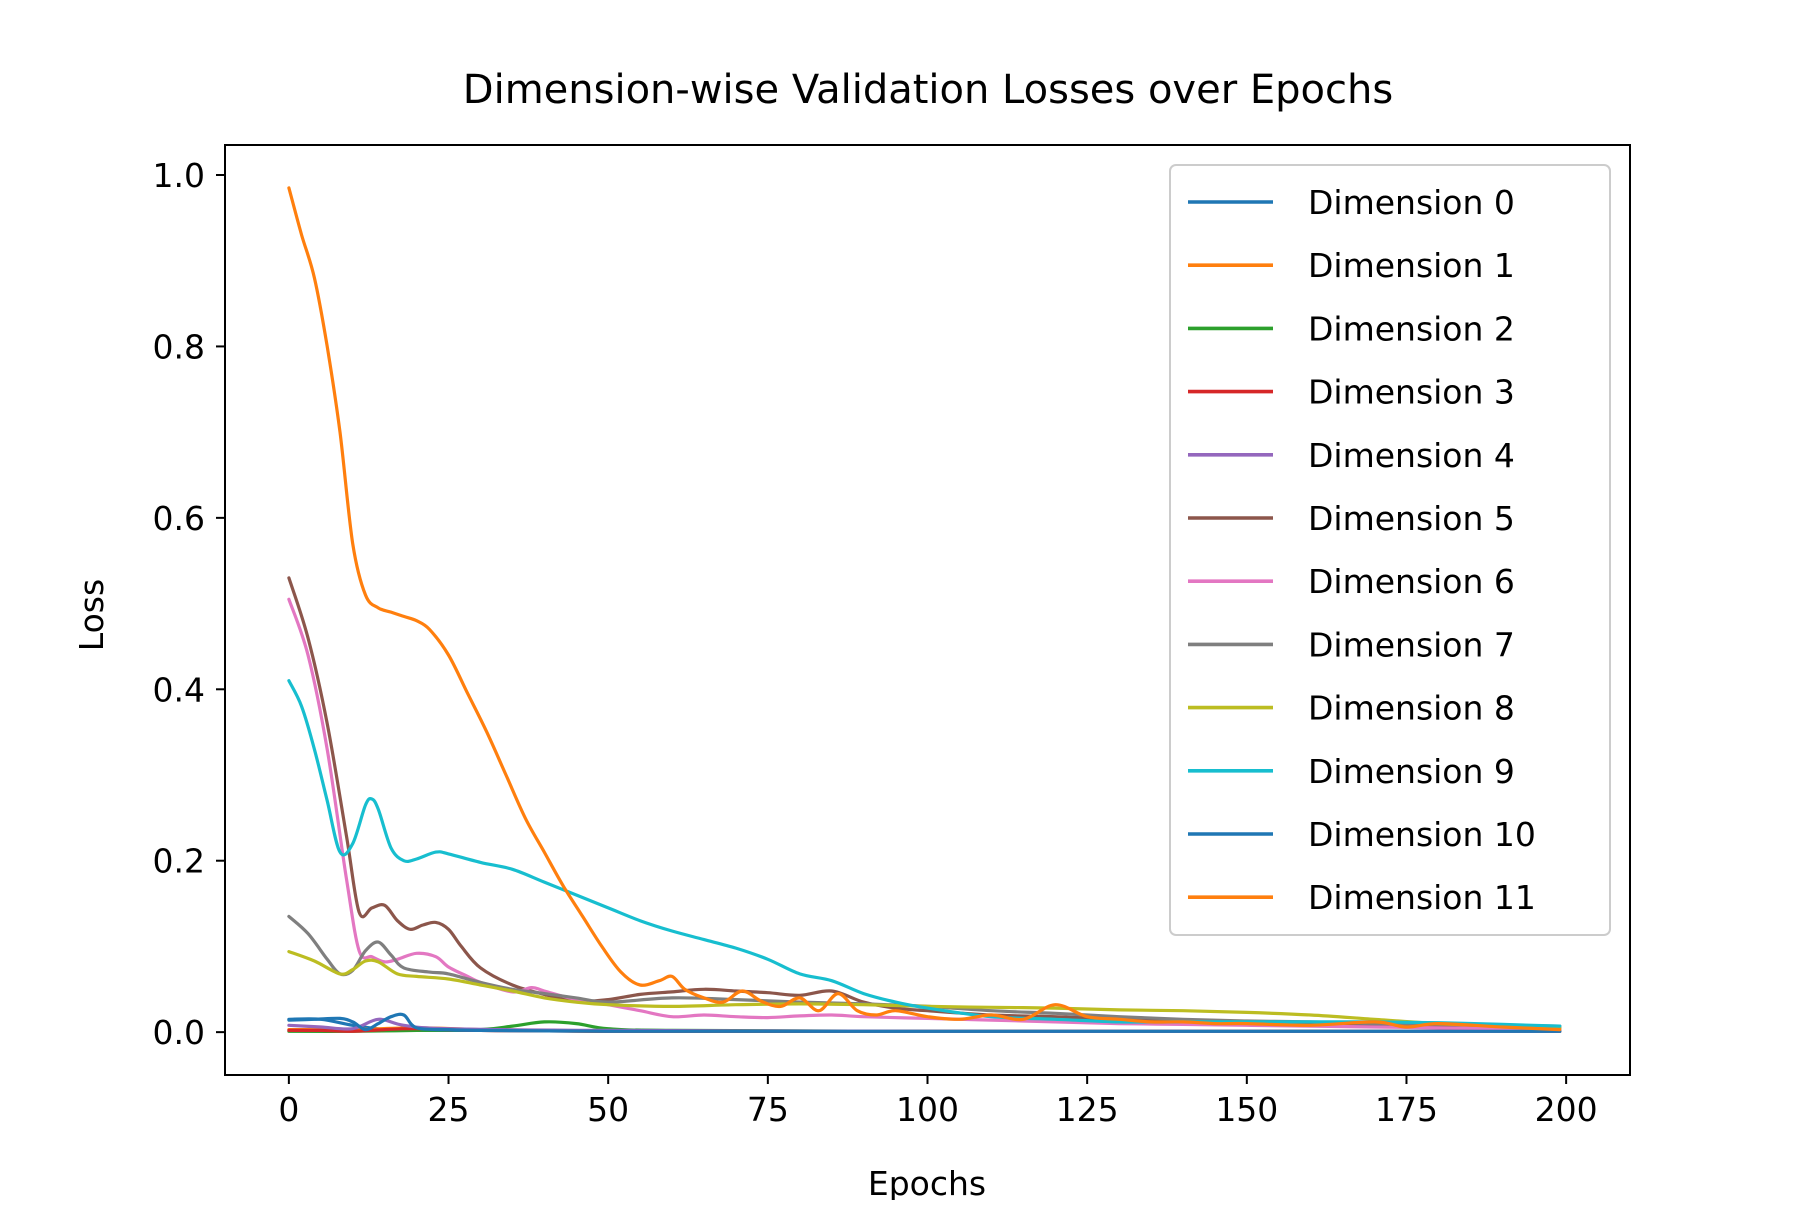  I want to click on x-axis-label: Epochs, so click(927, 1182).